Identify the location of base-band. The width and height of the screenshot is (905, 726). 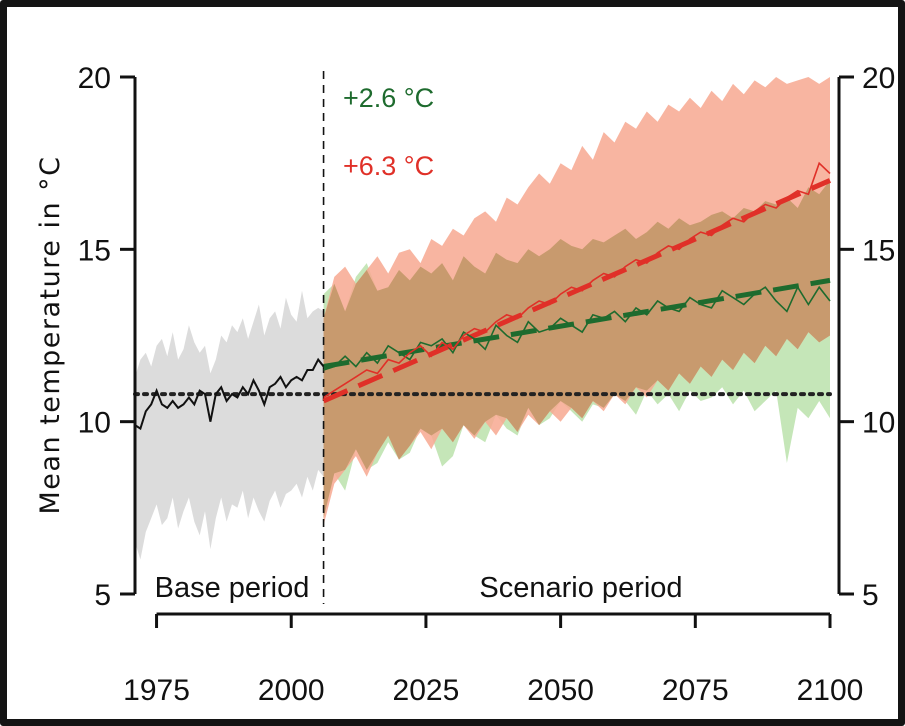
(229, 425).